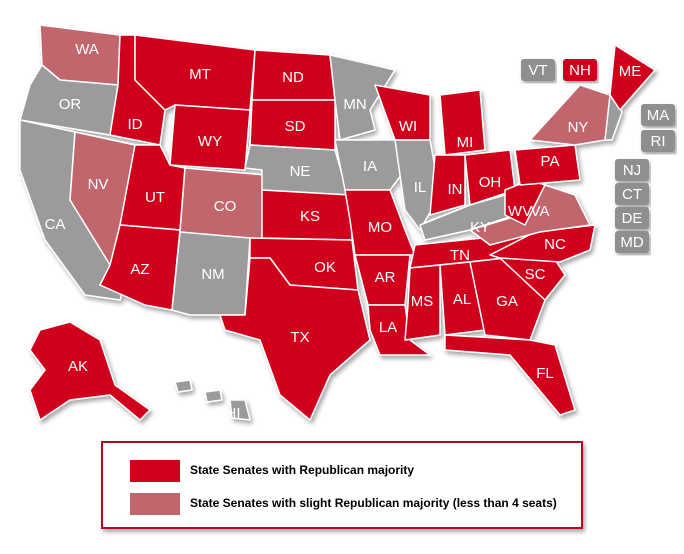 The image size is (684, 554). I want to click on state-label: FL, so click(545, 373).